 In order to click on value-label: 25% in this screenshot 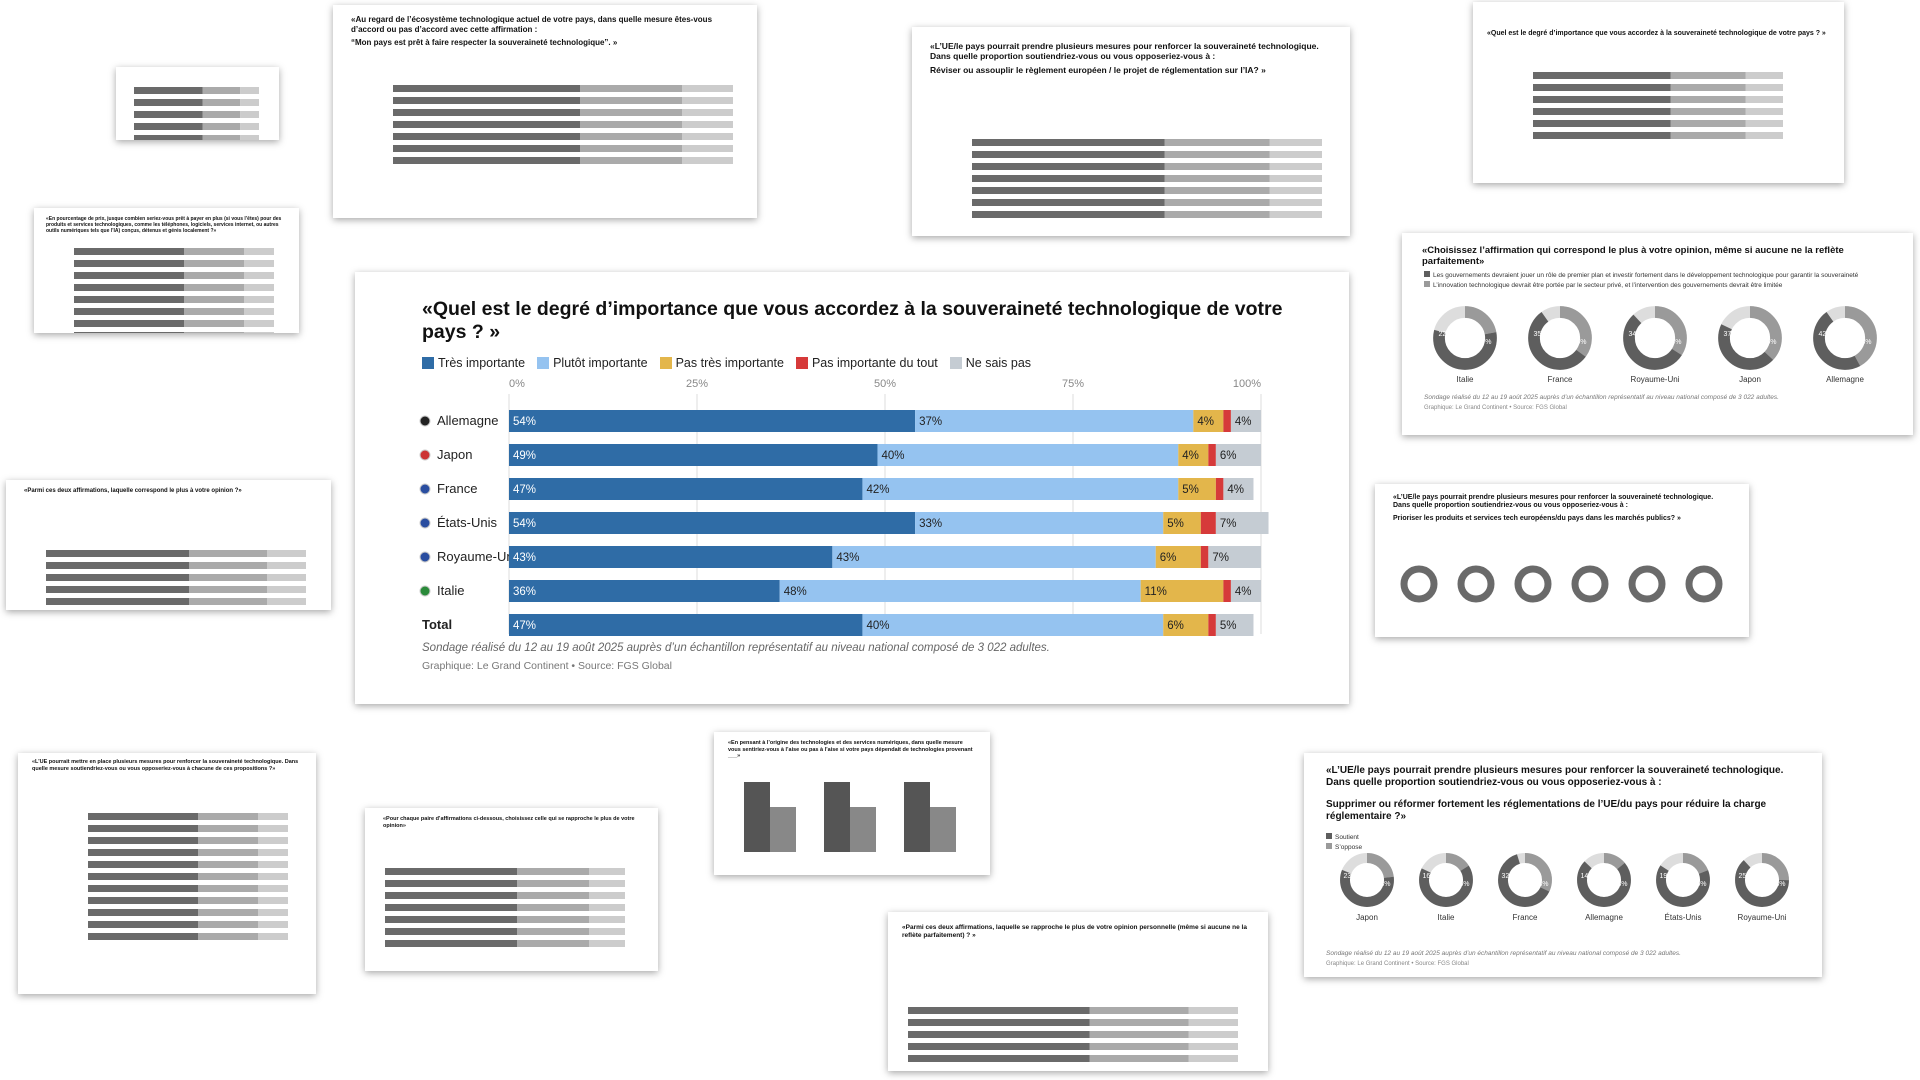, I will do `click(1745, 876)`.